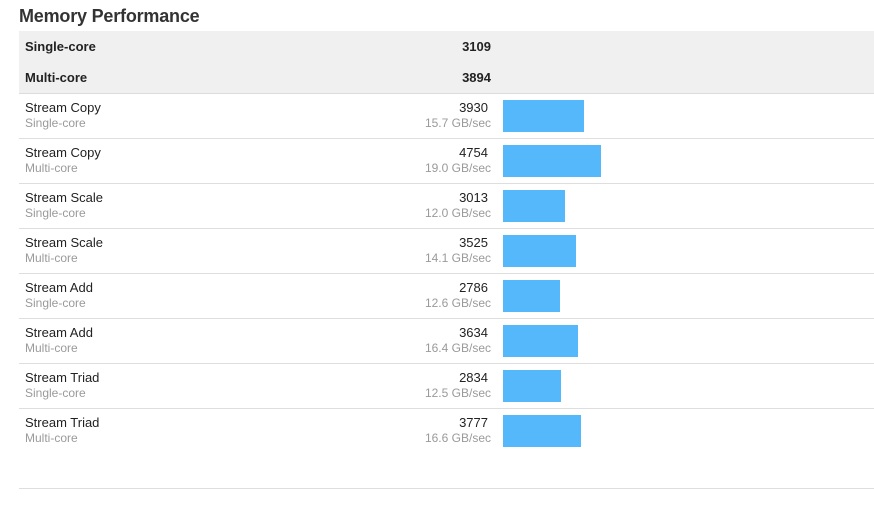 Image resolution: width=874 pixels, height=505 pixels. Describe the element at coordinates (473, 332) in the screenshot. I see `benchmark-score: 3634` at that location.